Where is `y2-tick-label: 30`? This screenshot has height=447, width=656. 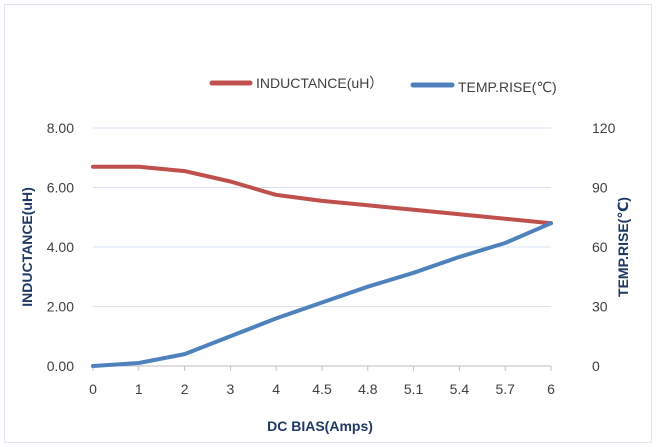 y2-tick-label: 30 is located at coordinates (600, 307).